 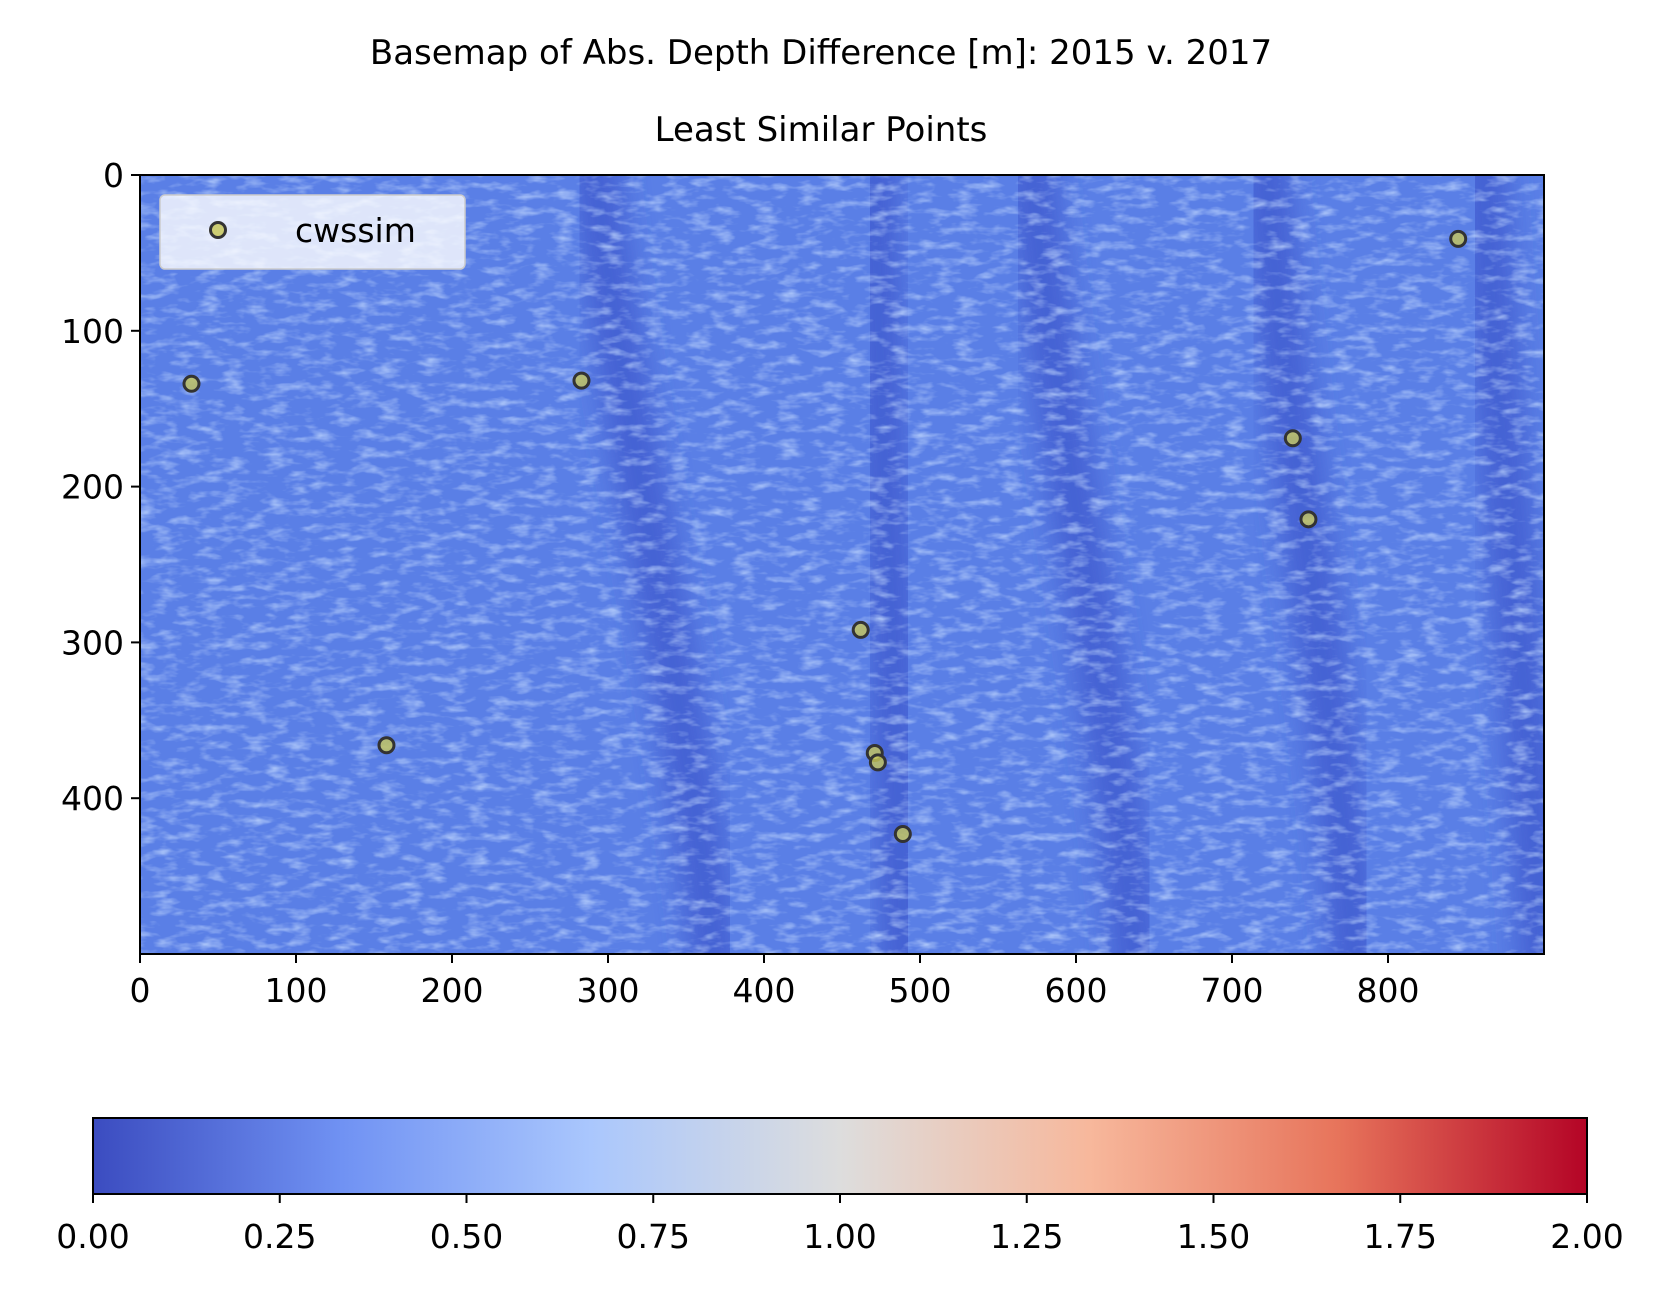 I want to click on colorbar-ticks: 0.00 0.25 0.50 0.75 1.00 1.25 1.50 1.75 2.00, so click(x=840, y=1225).